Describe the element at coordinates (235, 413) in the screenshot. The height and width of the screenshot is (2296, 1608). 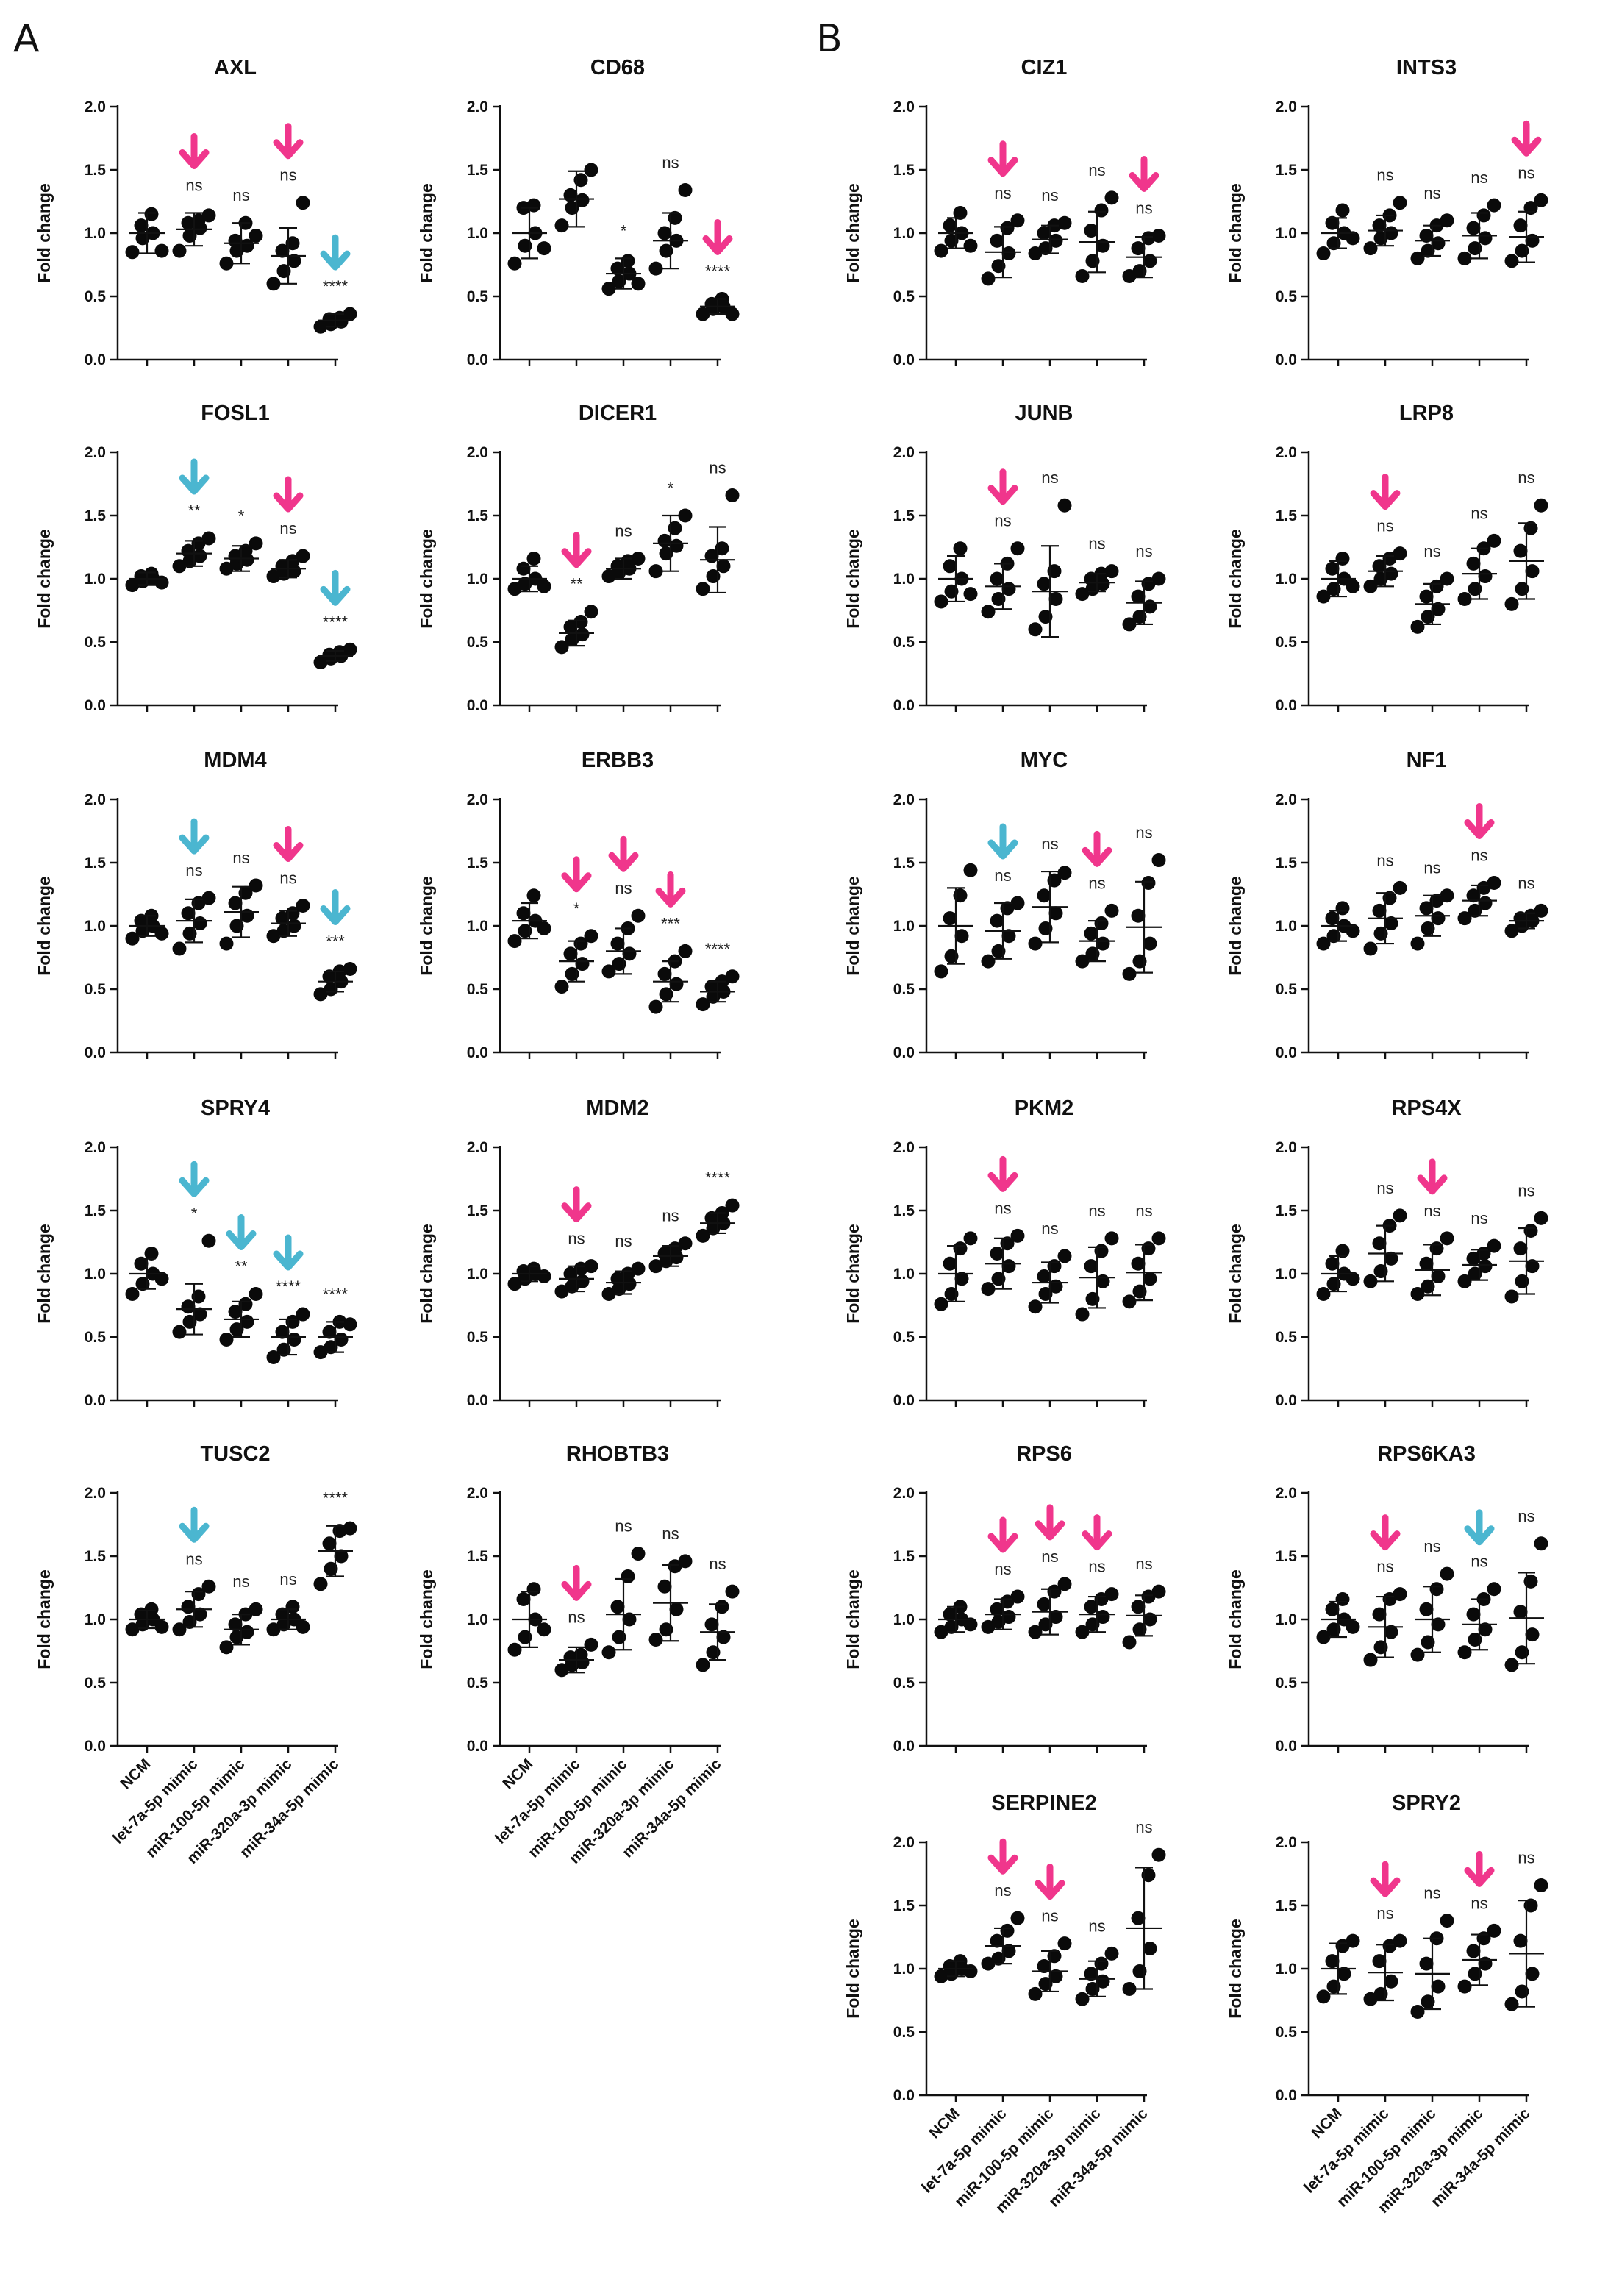
I see `chart-title: FOSL1` at that location.